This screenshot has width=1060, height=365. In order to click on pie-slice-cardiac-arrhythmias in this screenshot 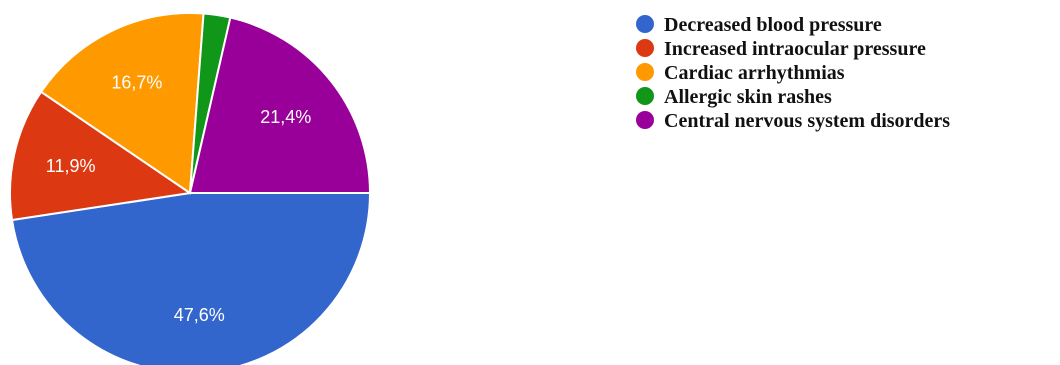, I will do `click(122, 103)`.